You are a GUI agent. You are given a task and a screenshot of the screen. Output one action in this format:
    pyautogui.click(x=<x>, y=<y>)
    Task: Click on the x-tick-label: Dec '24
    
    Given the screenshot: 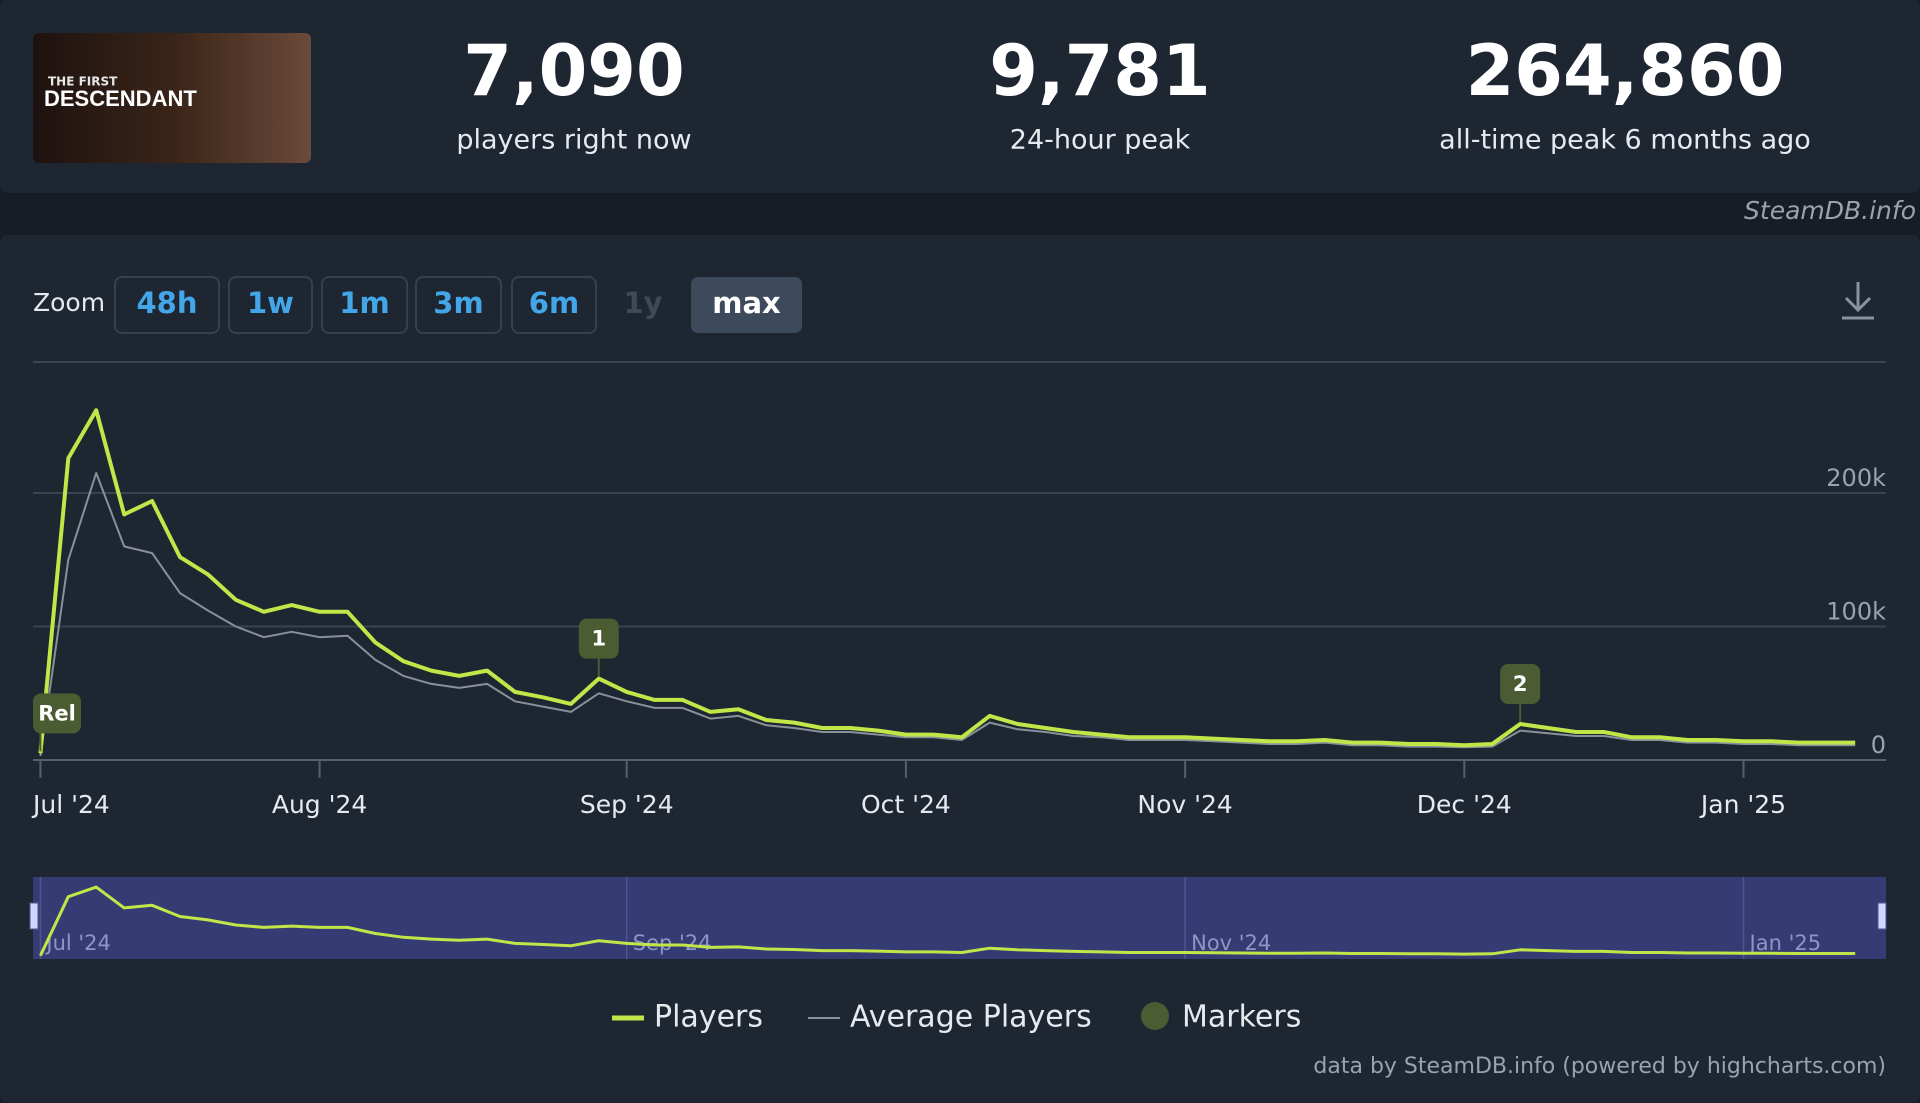 What is the action you would take?
    pyautogui.click(x=1464, y=804)
    